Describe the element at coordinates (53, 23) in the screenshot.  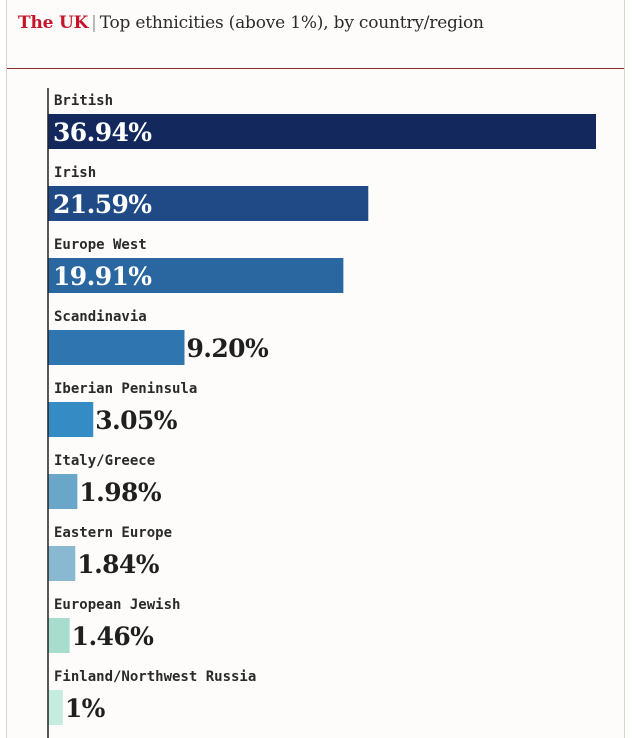
I see `brand-label: The UK` at that location.